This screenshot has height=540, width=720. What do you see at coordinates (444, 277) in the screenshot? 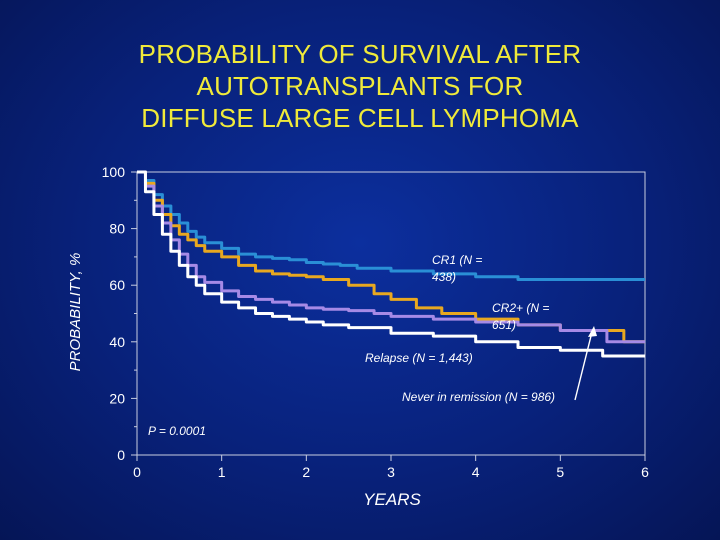
I see `cr1-label-line-2: 438)` at bounding box center [444, 277].